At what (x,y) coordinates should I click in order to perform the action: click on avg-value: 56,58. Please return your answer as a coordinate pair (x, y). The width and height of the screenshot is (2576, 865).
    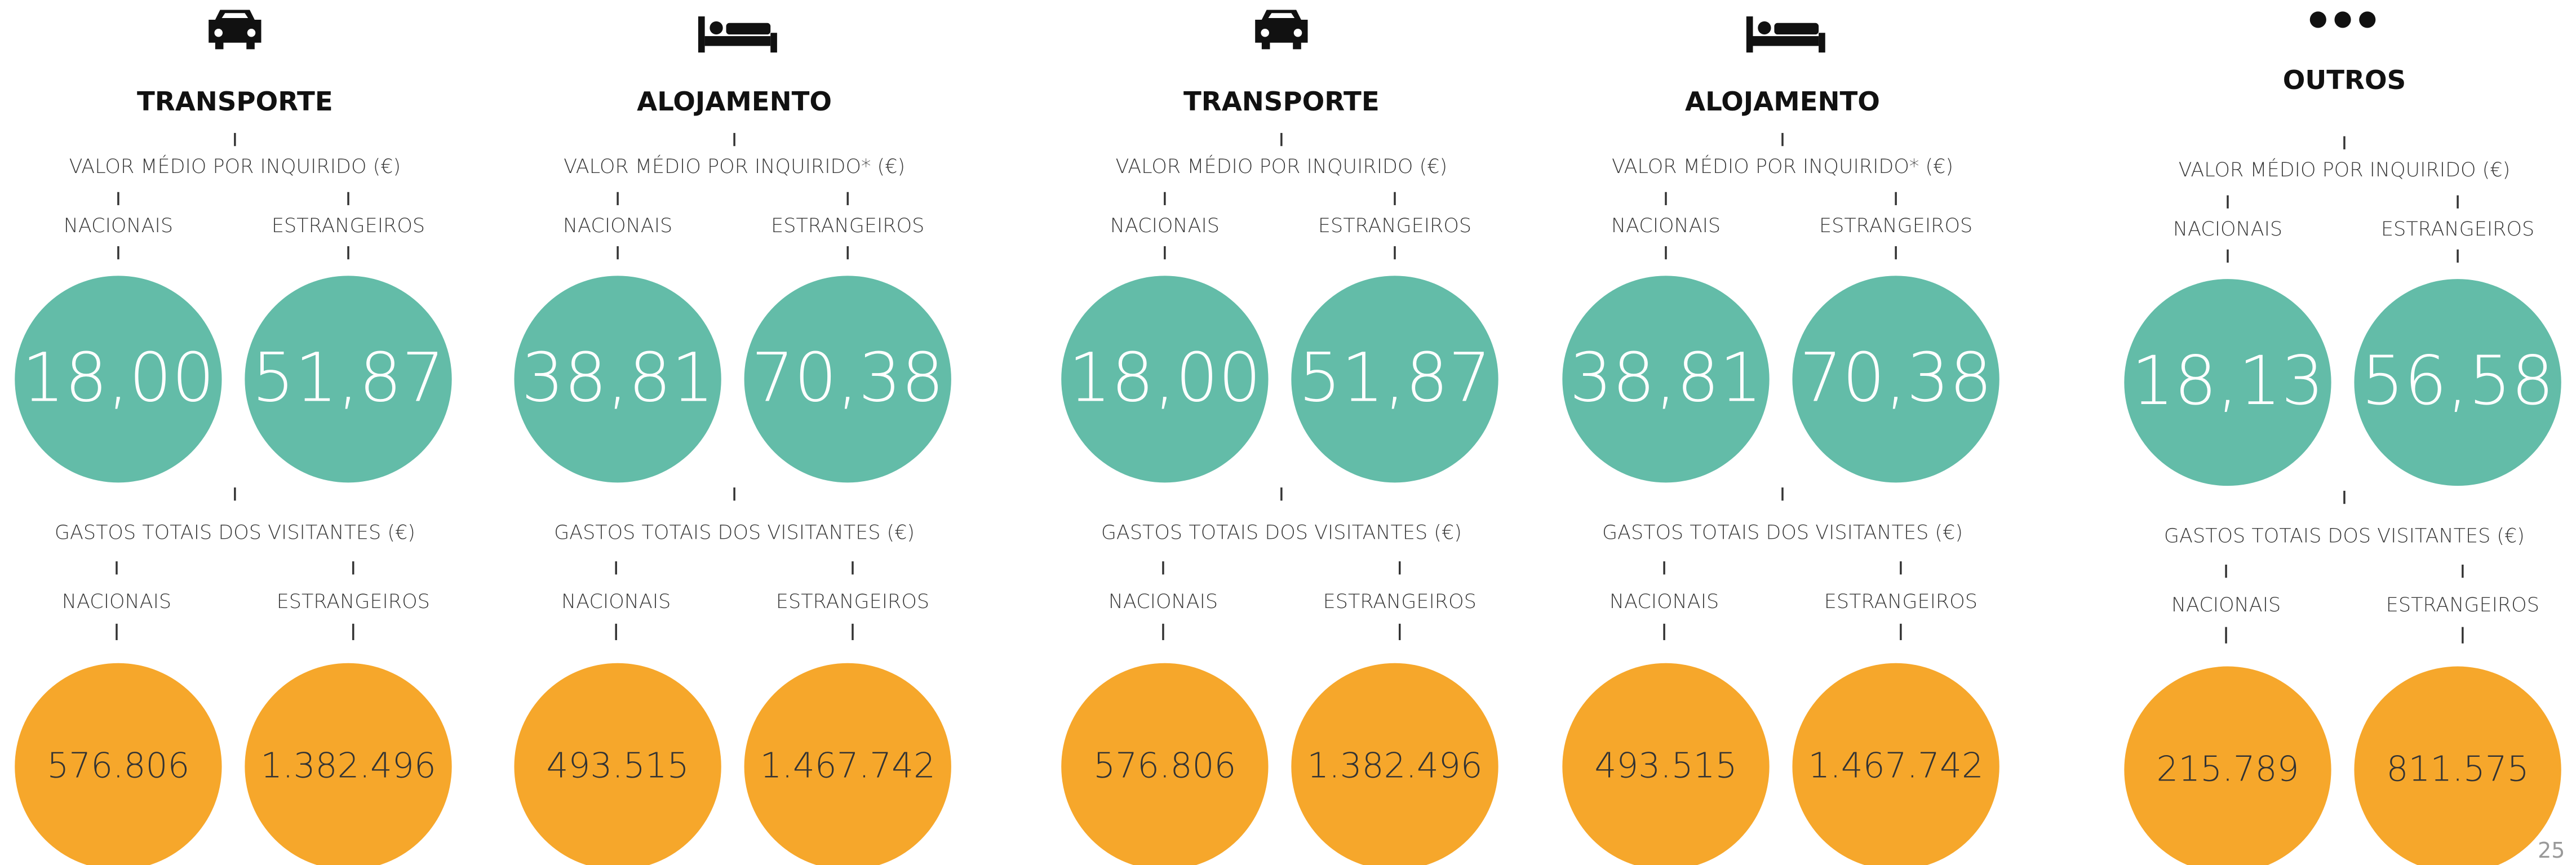
    Looking at the image, I should click on (2457, 381).